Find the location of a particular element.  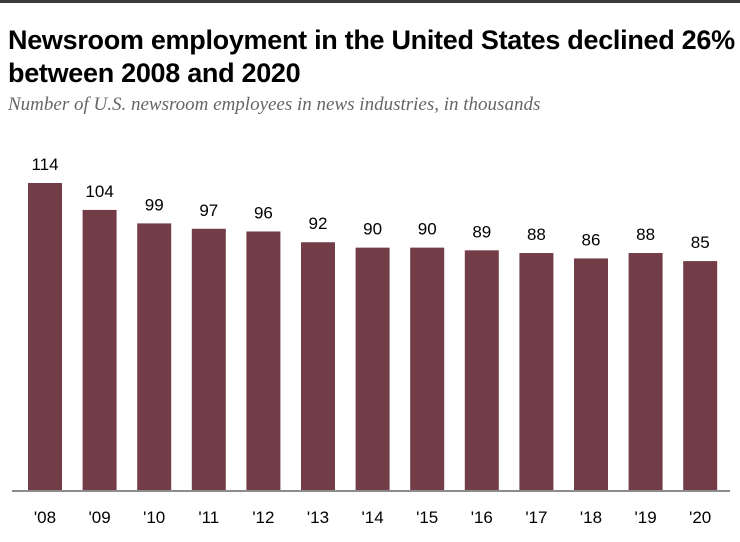

data-label: 99 is located at coordinates (154, 204).